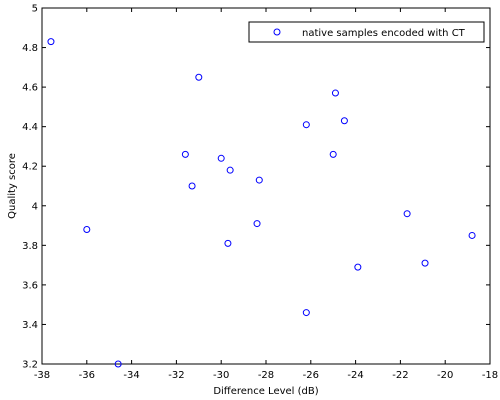 The height and width of the screenshot is (400, 500). Describe the element at coordinates (12, 186) in the screenshot. I see `y-axis-label: Quality score` at that location.